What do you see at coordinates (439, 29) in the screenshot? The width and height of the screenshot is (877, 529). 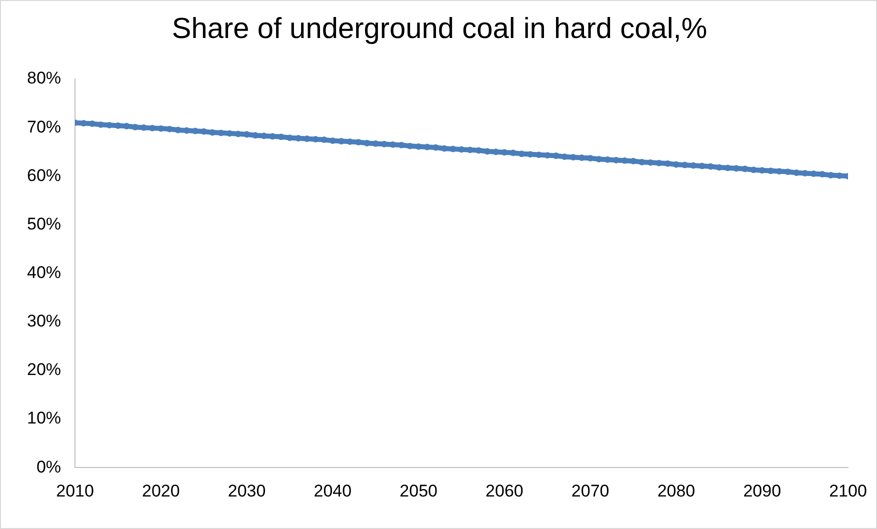 I see `chart-title: Share of underground coal in hard coal,%` at bounding box center [439, 29].